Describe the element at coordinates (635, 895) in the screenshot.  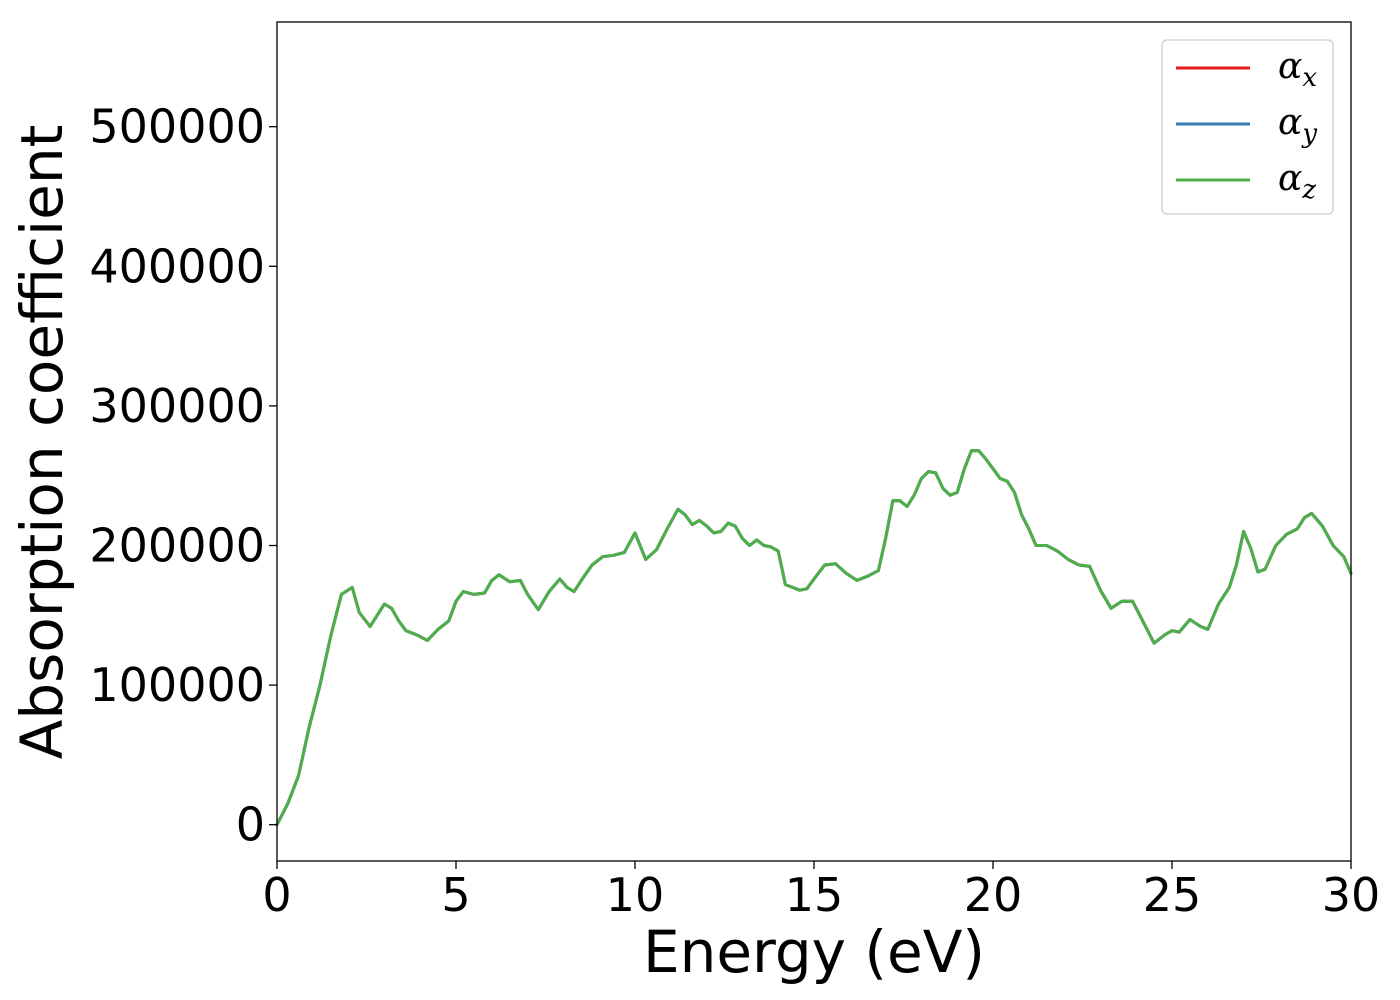
I see `x-tick-label: 10` at that location.